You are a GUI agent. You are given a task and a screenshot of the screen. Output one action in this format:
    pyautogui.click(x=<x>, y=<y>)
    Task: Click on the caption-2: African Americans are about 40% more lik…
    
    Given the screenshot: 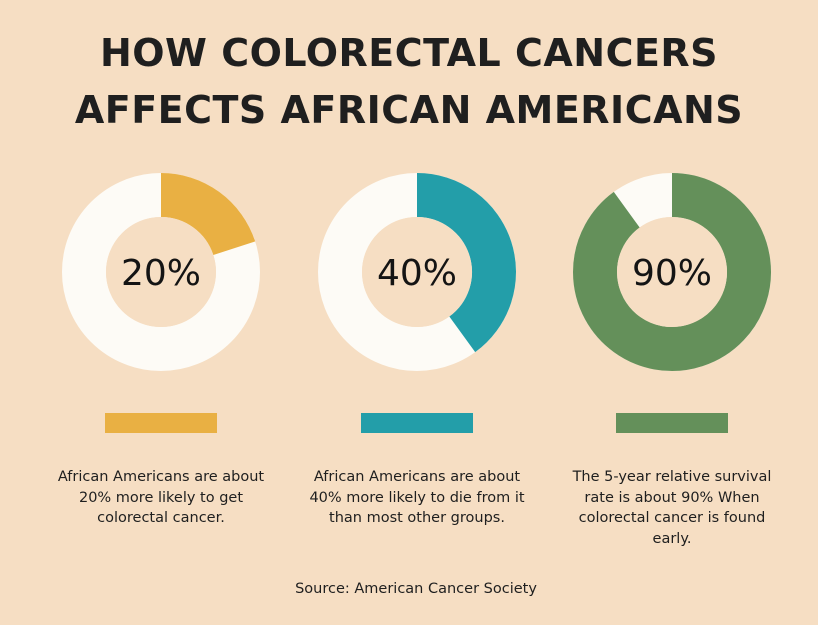 What is the action you would take?
    pyautogui.click(x=417, y=497)
    